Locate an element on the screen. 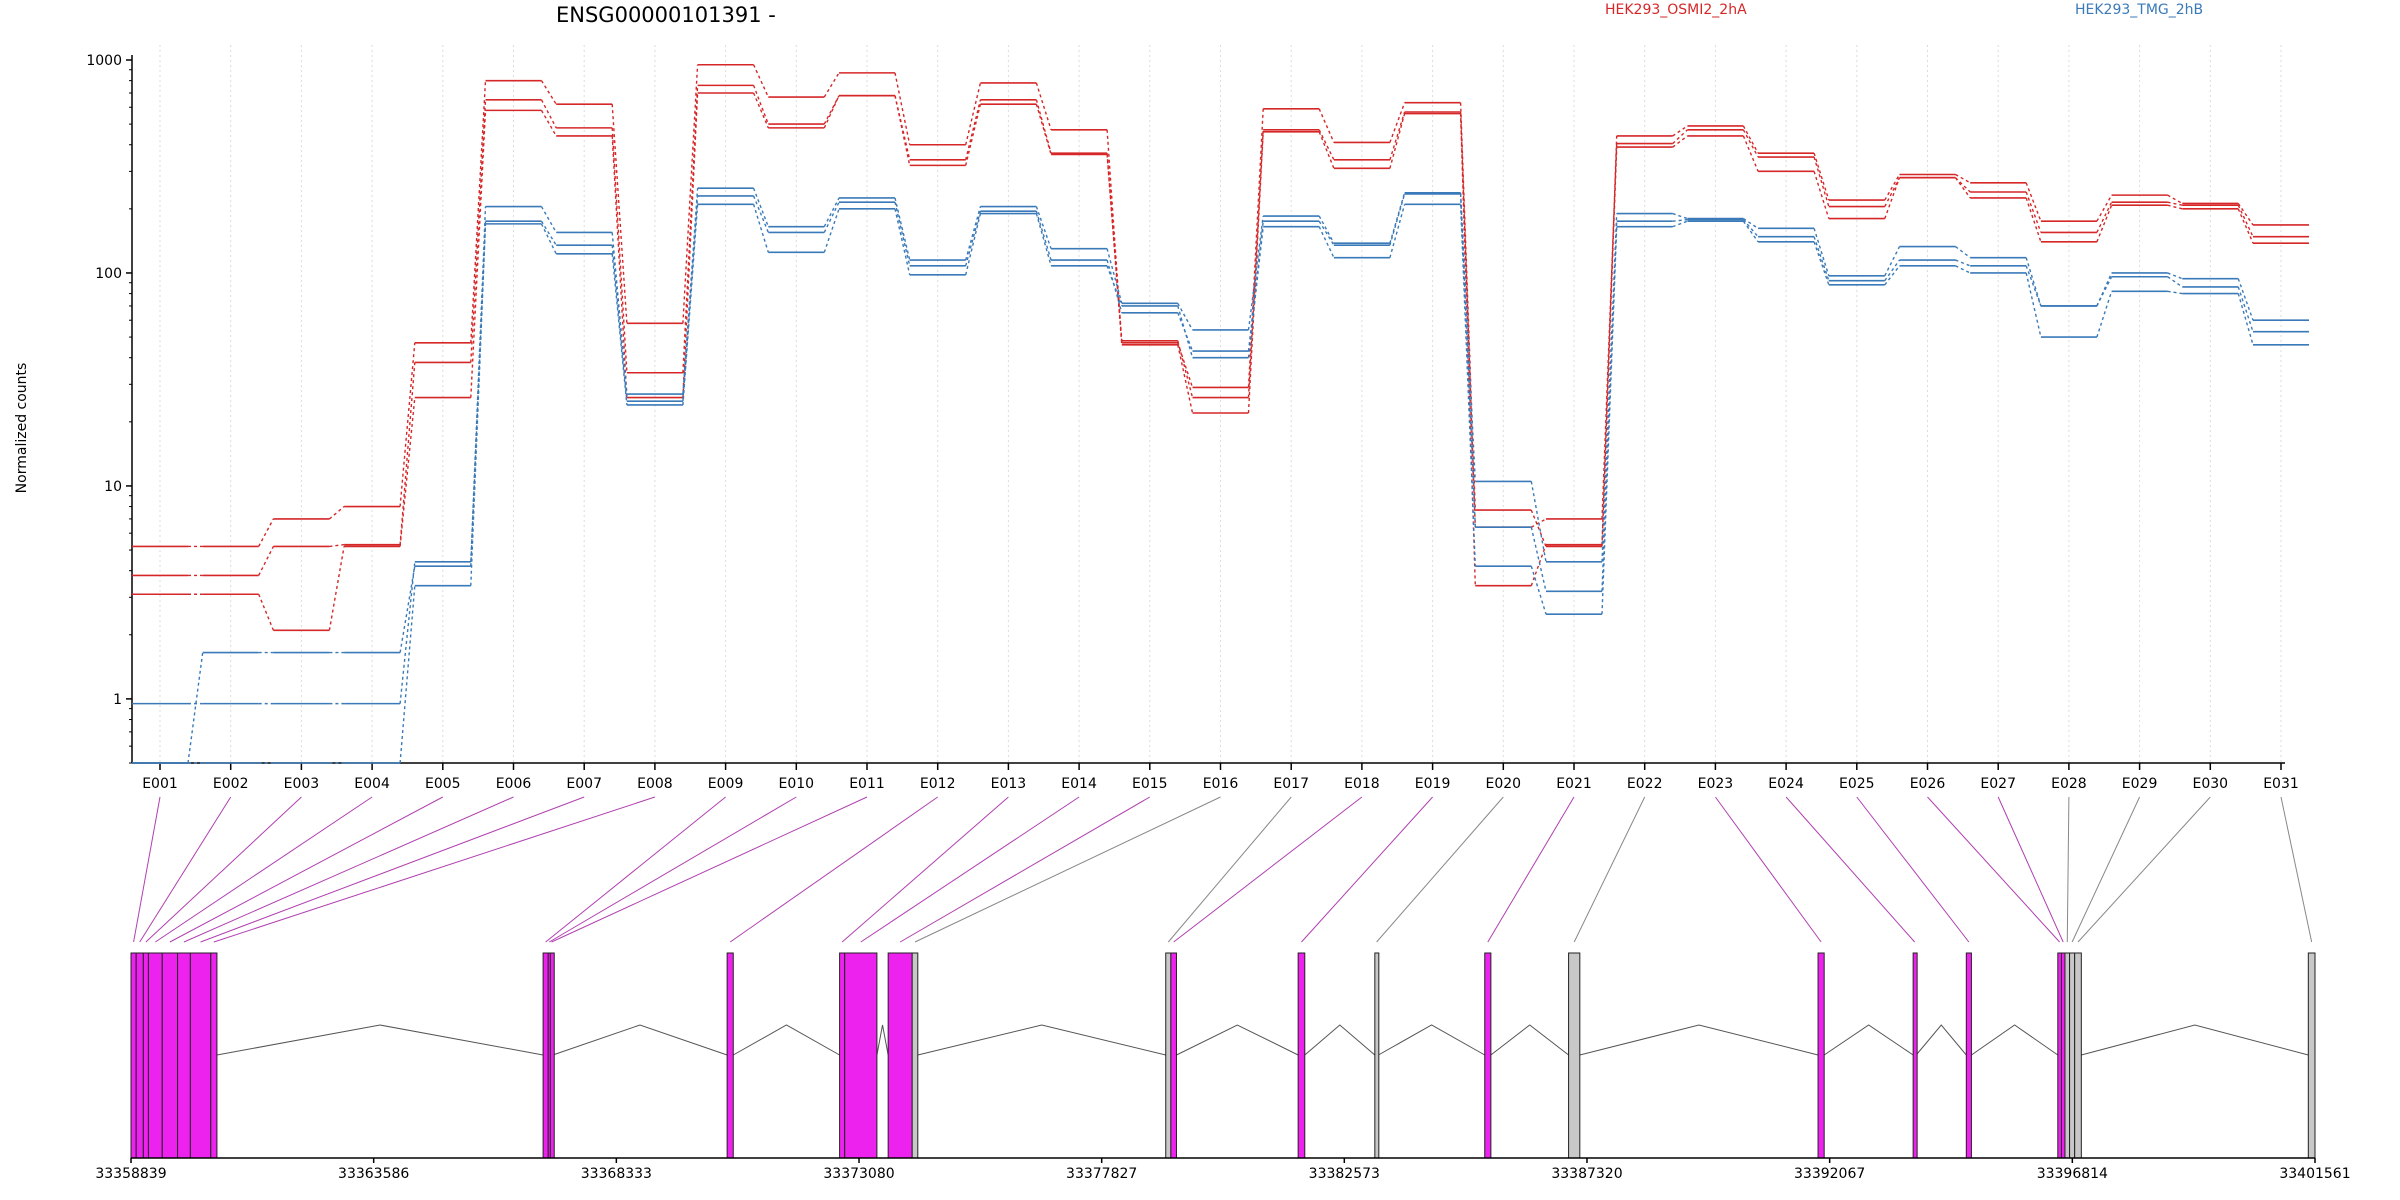 This screenshot has height=1200, width=2400. exon-E030 is located at coordinates (2078, 1055).